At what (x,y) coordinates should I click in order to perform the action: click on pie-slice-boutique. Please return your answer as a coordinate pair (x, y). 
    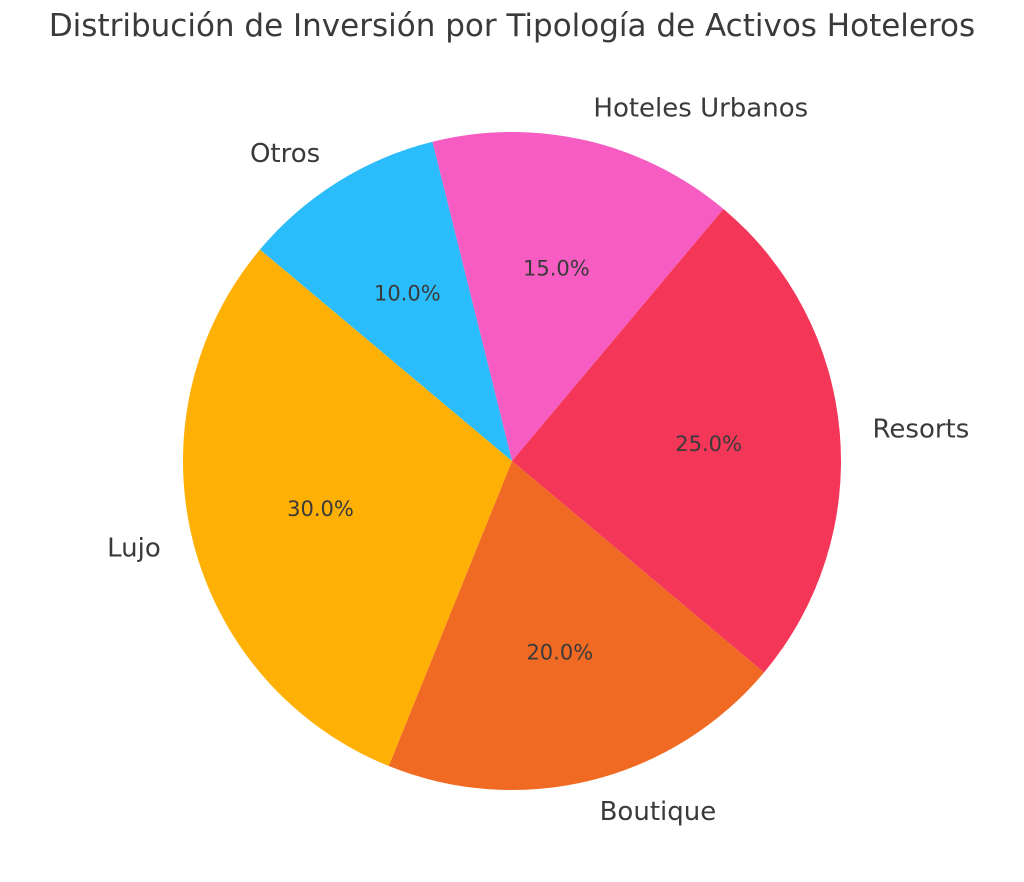
    Looking at the image, I should click on (576, 625).